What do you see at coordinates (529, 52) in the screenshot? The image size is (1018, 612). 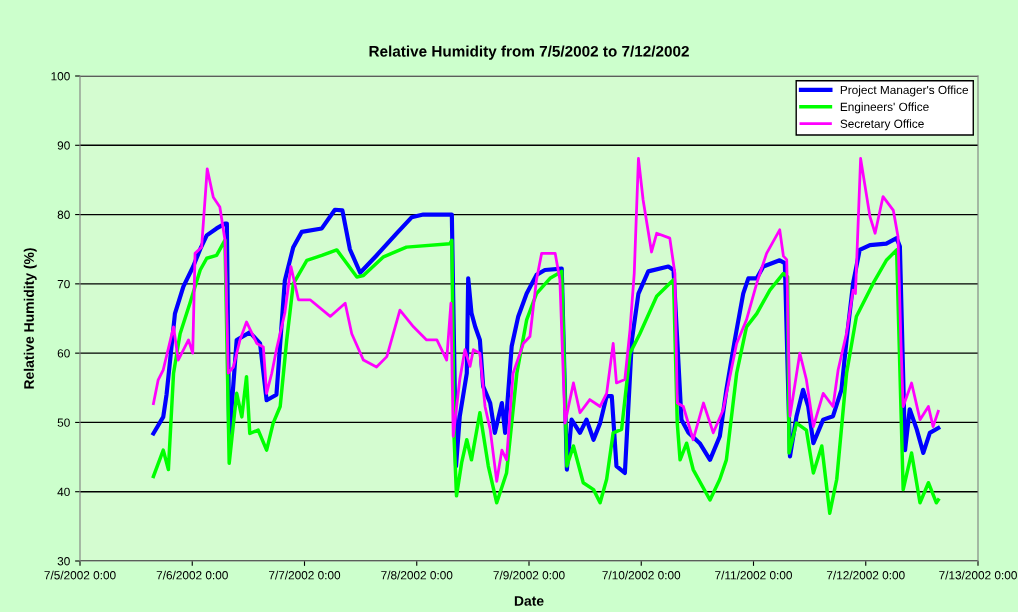 I see `chart-title: Relative Humidity from 7/5/2002 to 7/12/2002` at bounding box center [529, 52].